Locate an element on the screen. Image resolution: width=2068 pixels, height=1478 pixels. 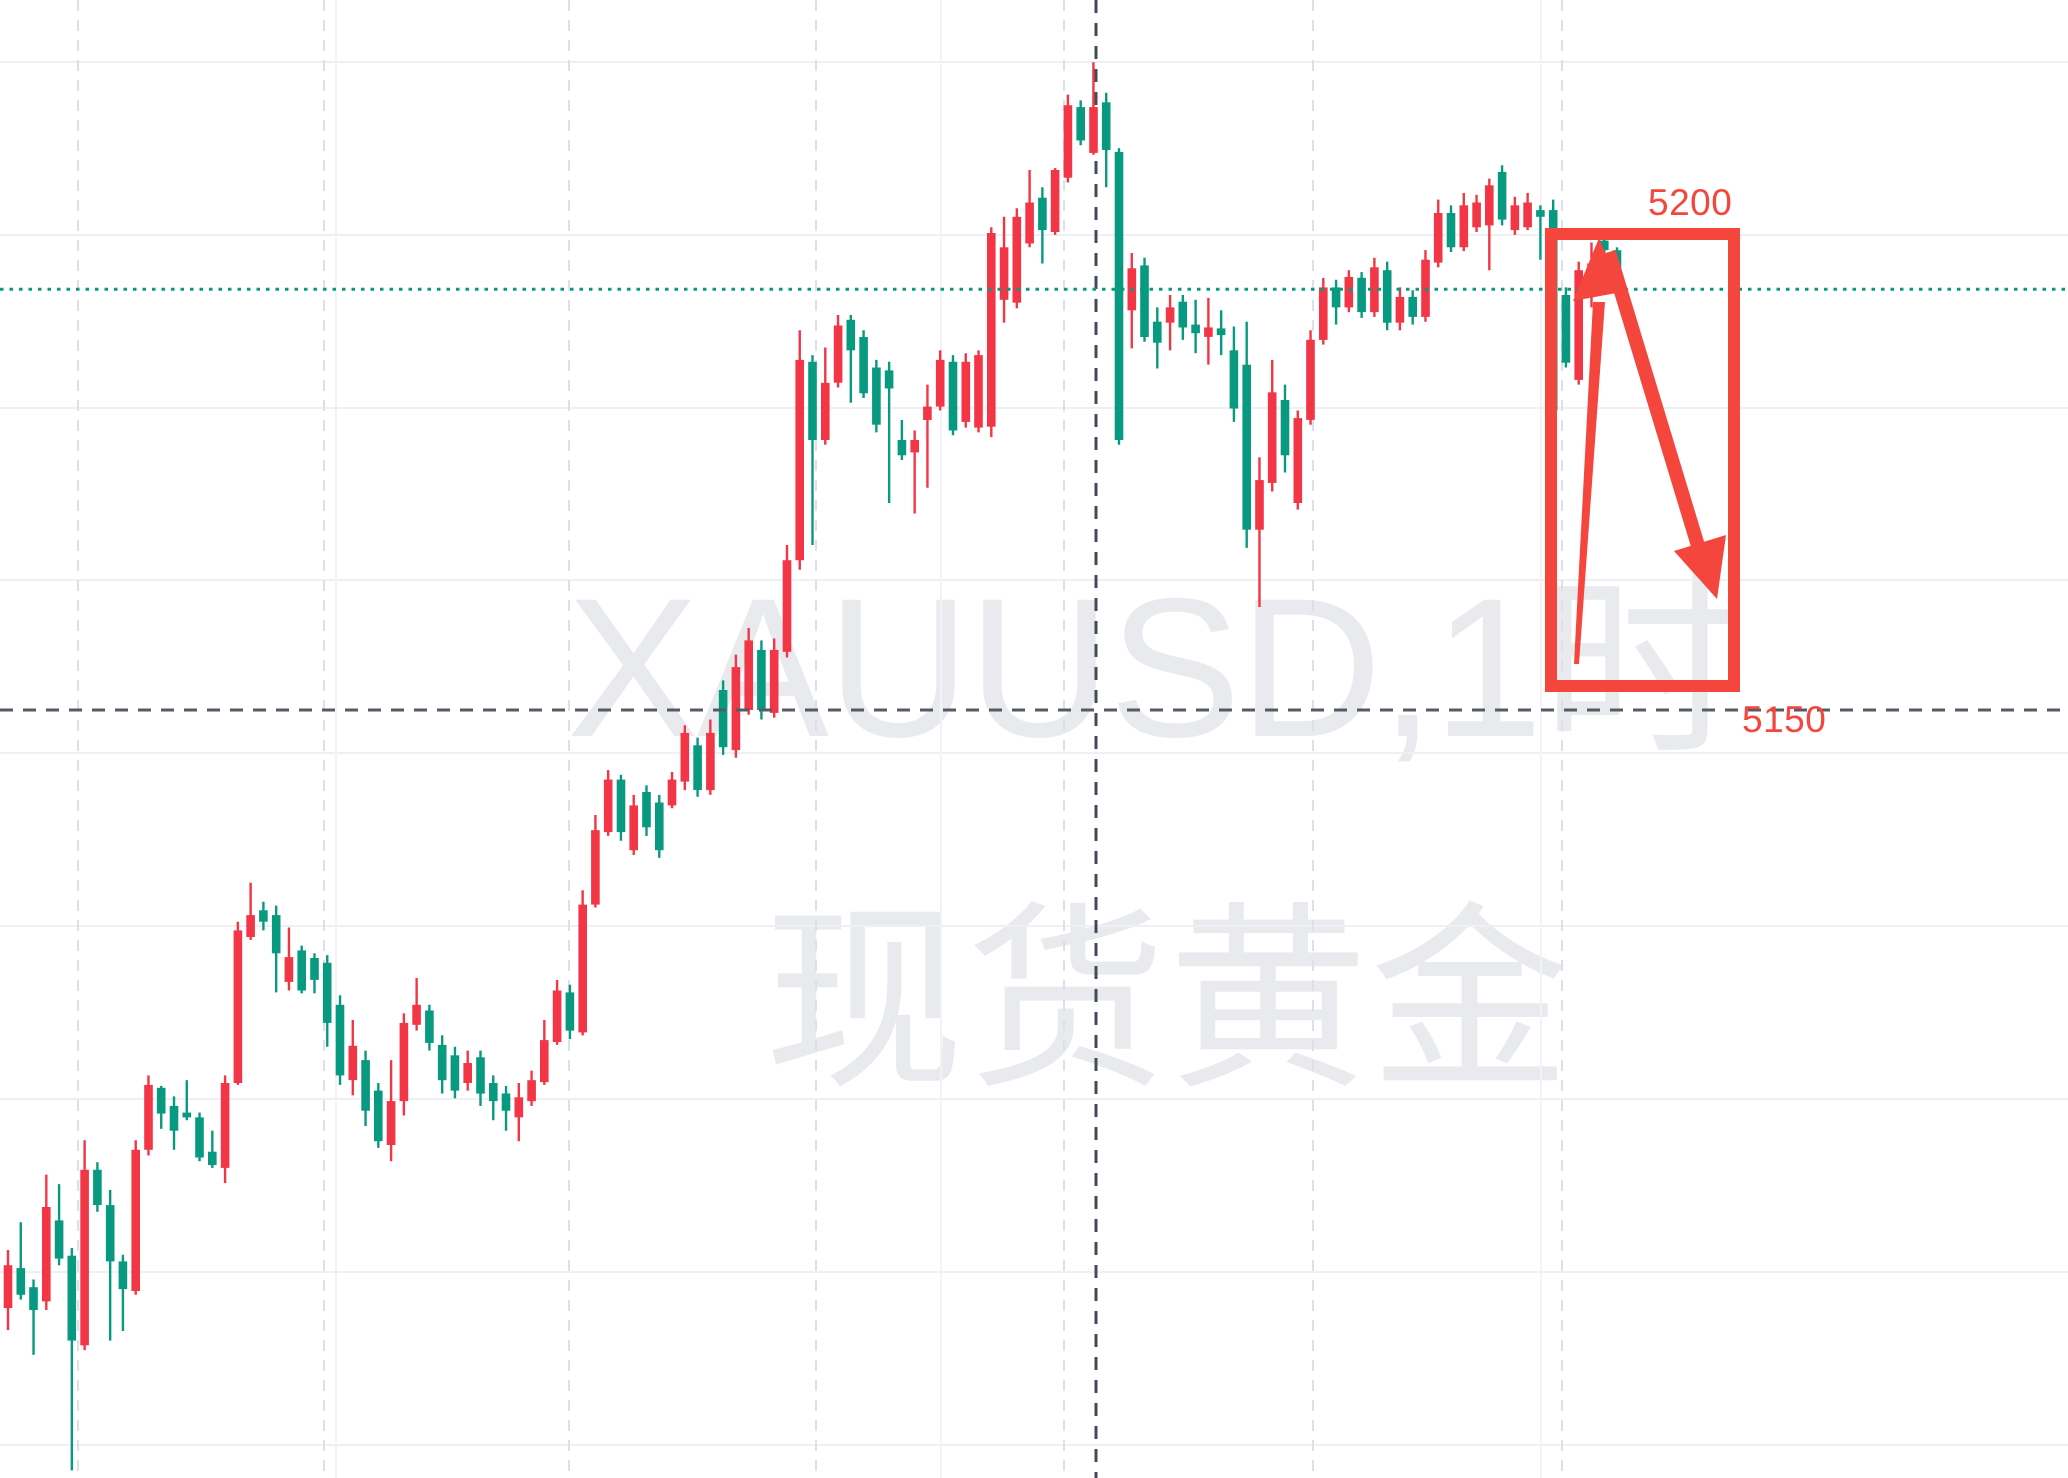
down-arrow-head is located at coordinates (1700, 567).